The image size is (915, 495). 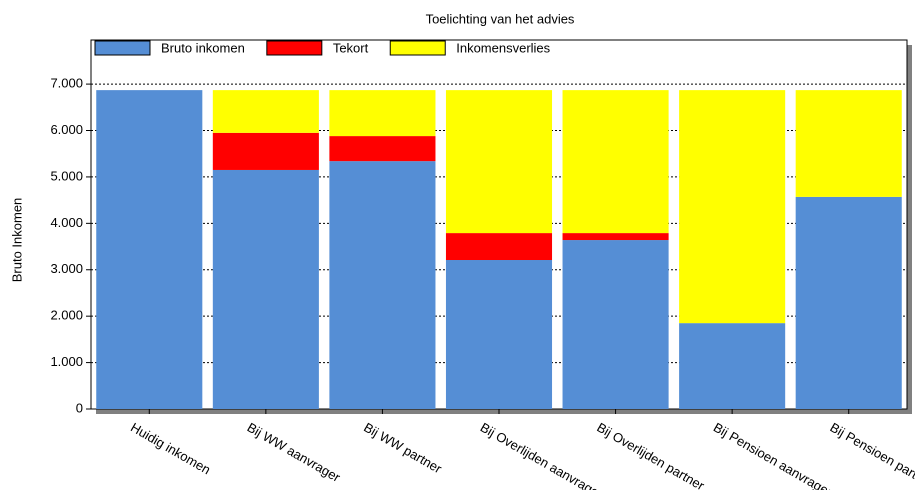 What do you see at coordinates (66, 129) in the screenshot?
I see `y-tick-label: 6.000` at bounding box center [66, 129].